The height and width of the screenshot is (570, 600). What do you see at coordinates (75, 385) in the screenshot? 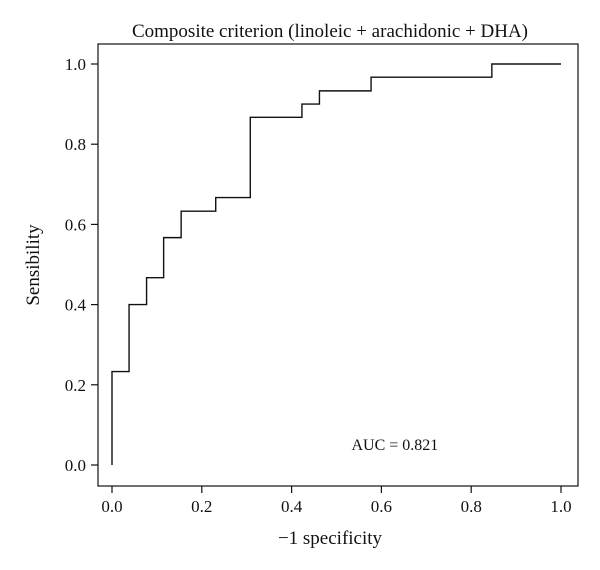
I see `y-tick-label: 0.2` at bounding box center [75, 385].